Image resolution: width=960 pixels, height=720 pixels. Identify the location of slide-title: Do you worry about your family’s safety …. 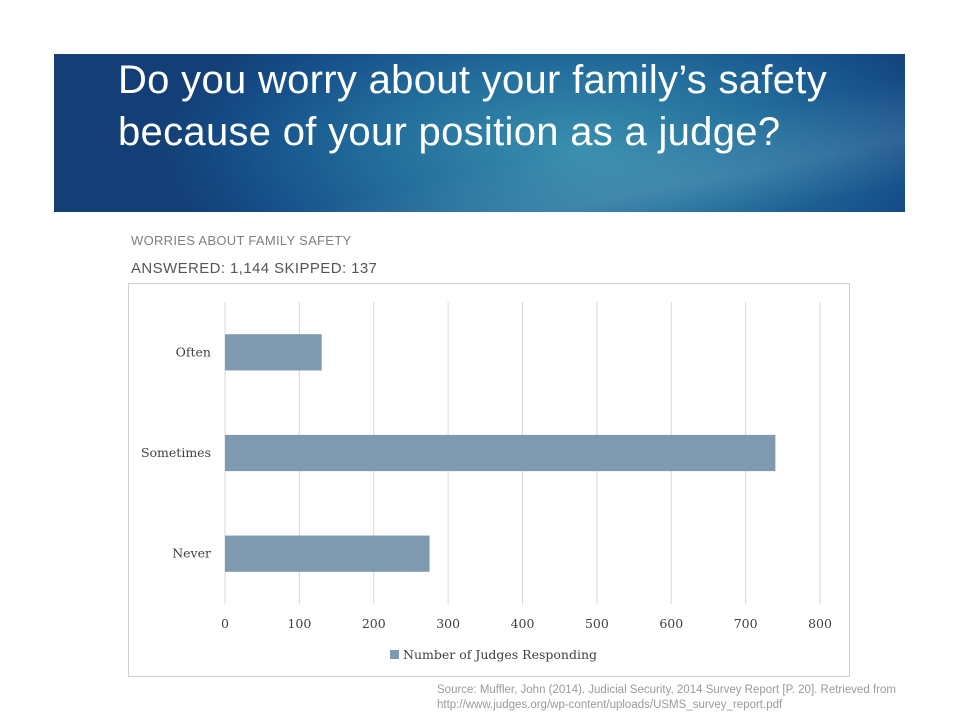
(473, 106).